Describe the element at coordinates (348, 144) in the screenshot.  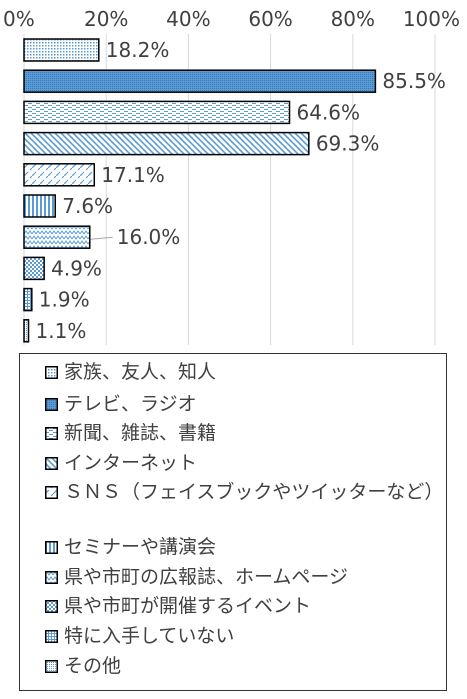
I see `value-label-4: 69.3%` at that location.